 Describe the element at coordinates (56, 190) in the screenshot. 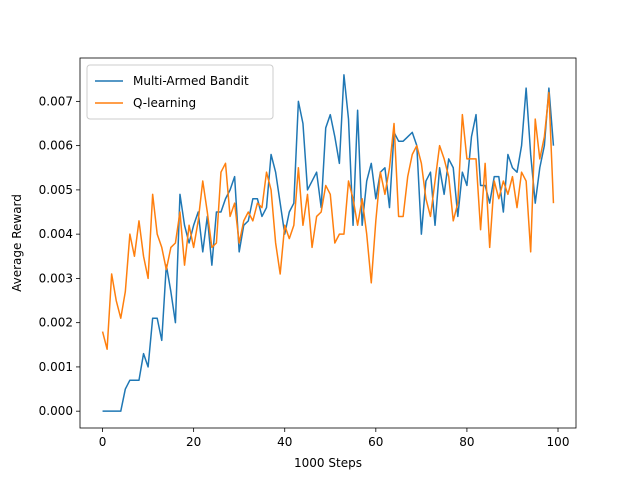

I see `y-tick-label: 0.005` at that location.